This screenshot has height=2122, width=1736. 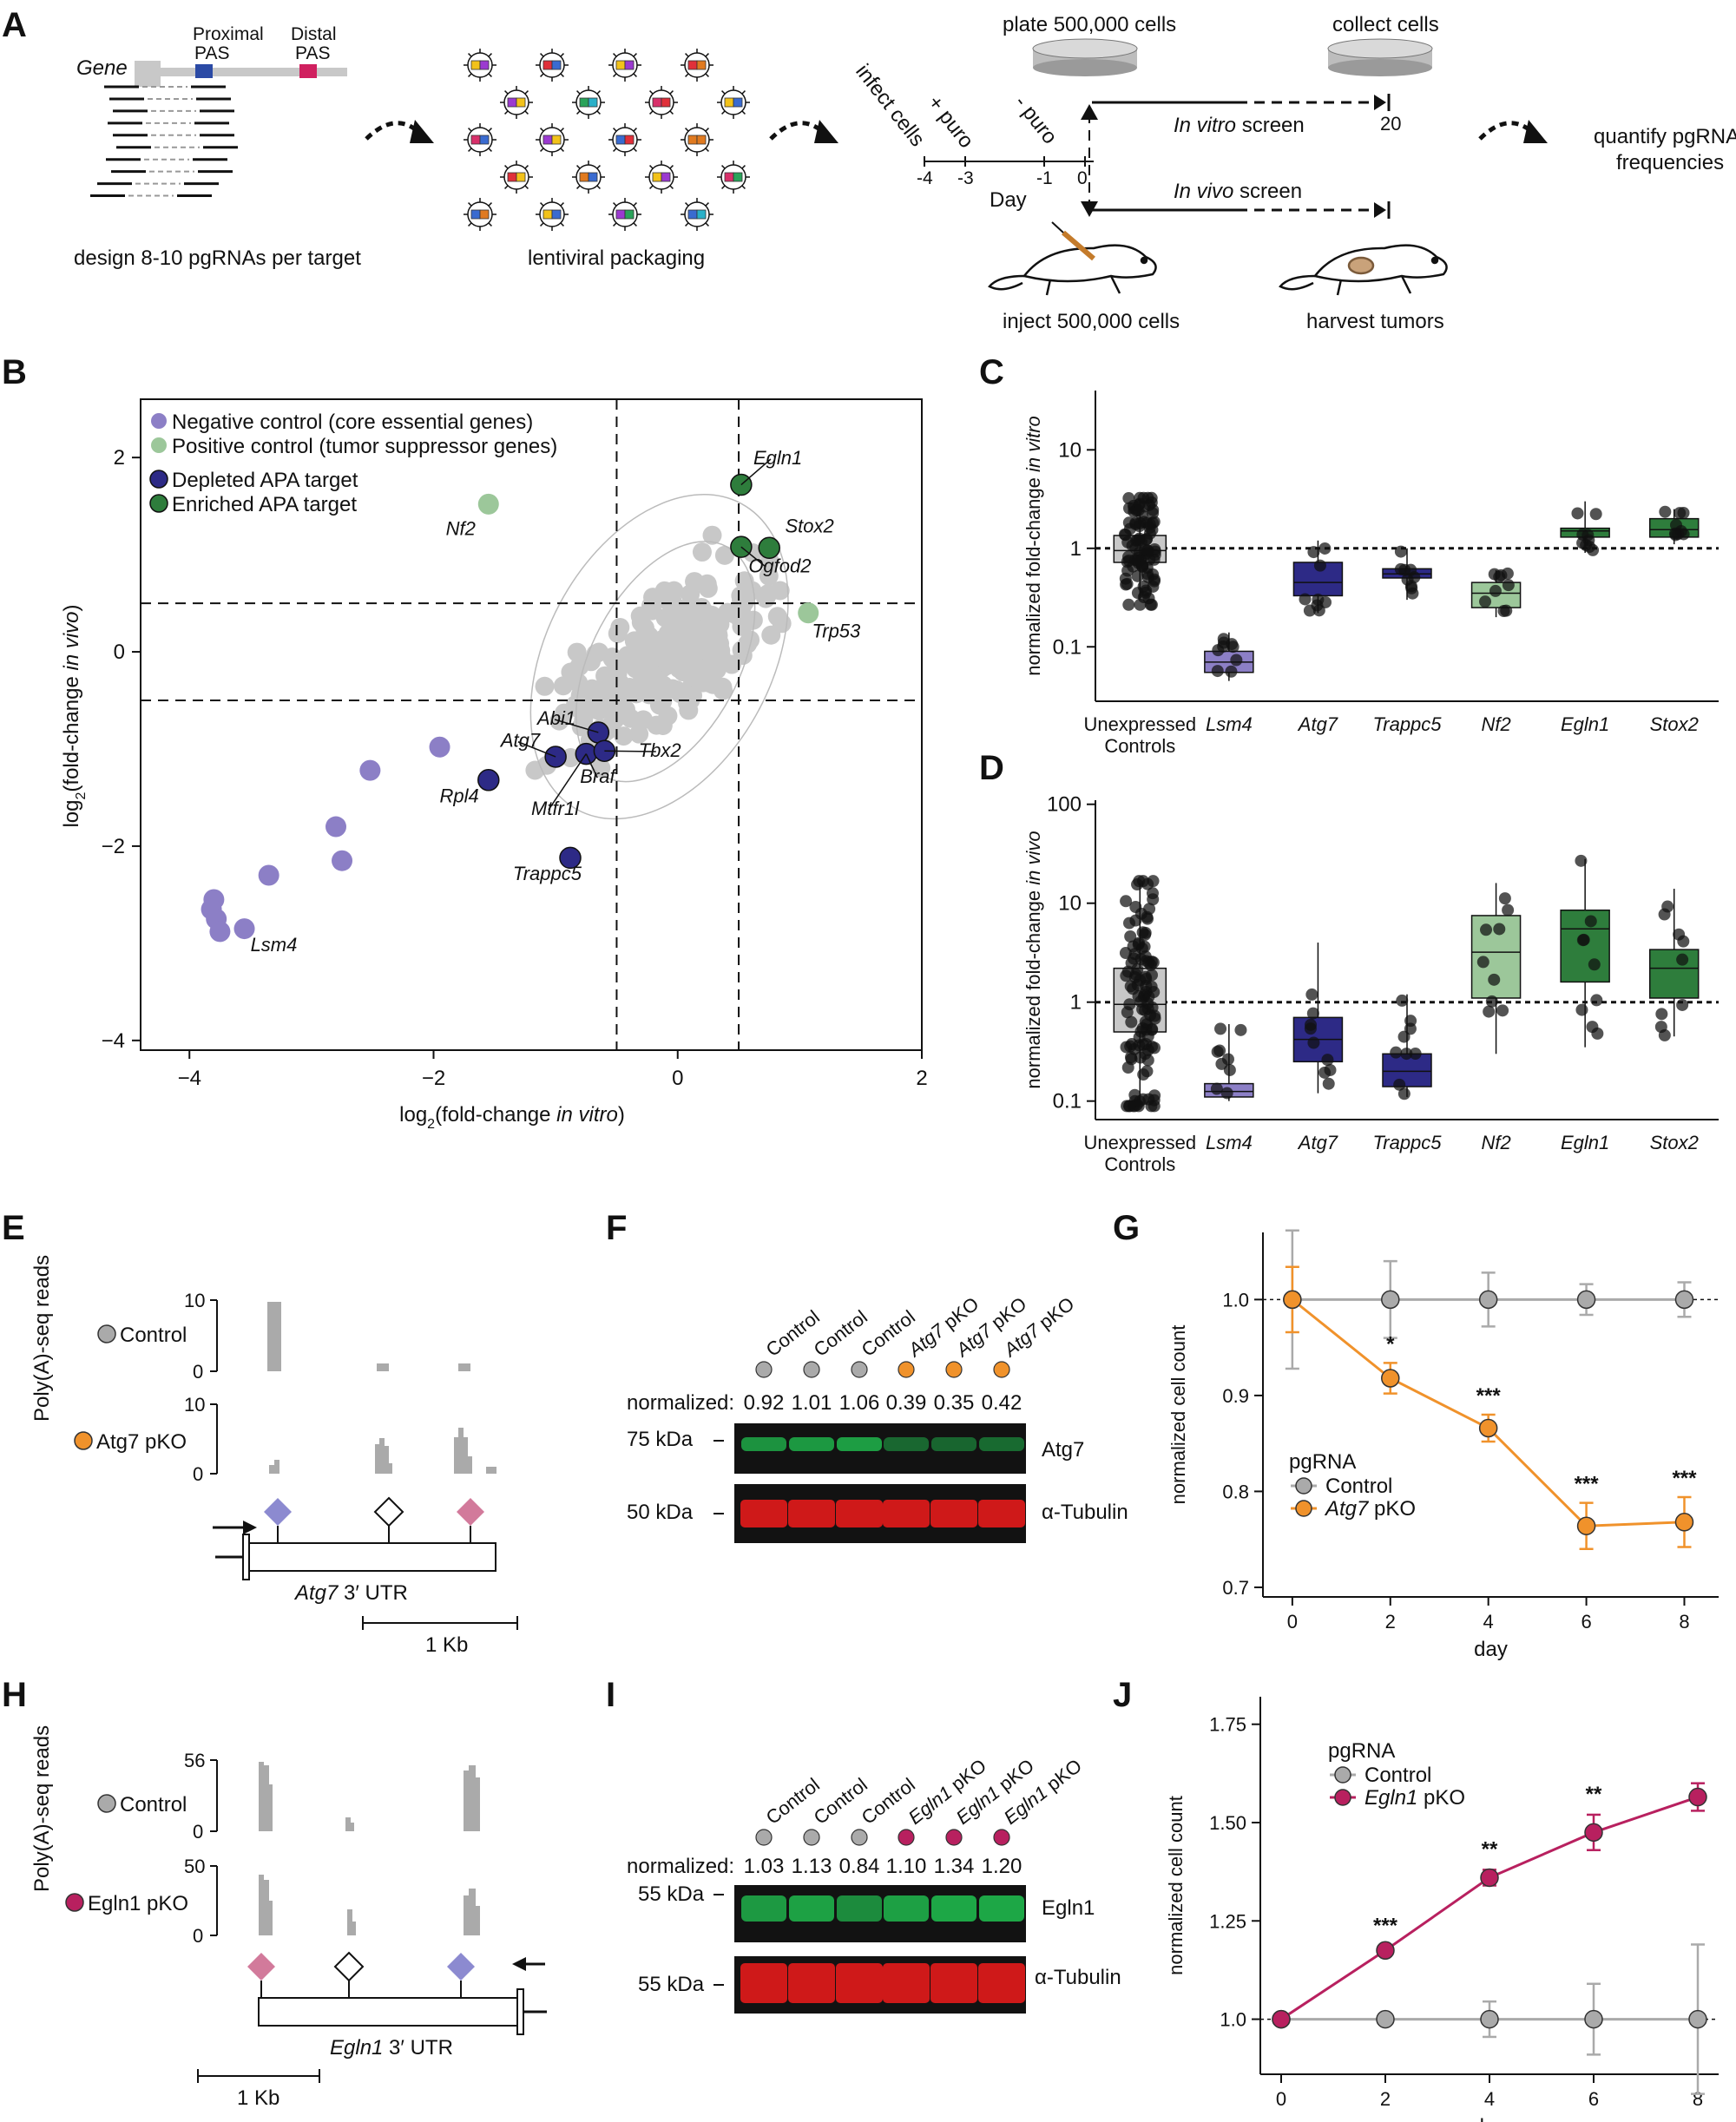 I want to click on legend-label: Atg7 pKO, so click(x=1370, y=1509).